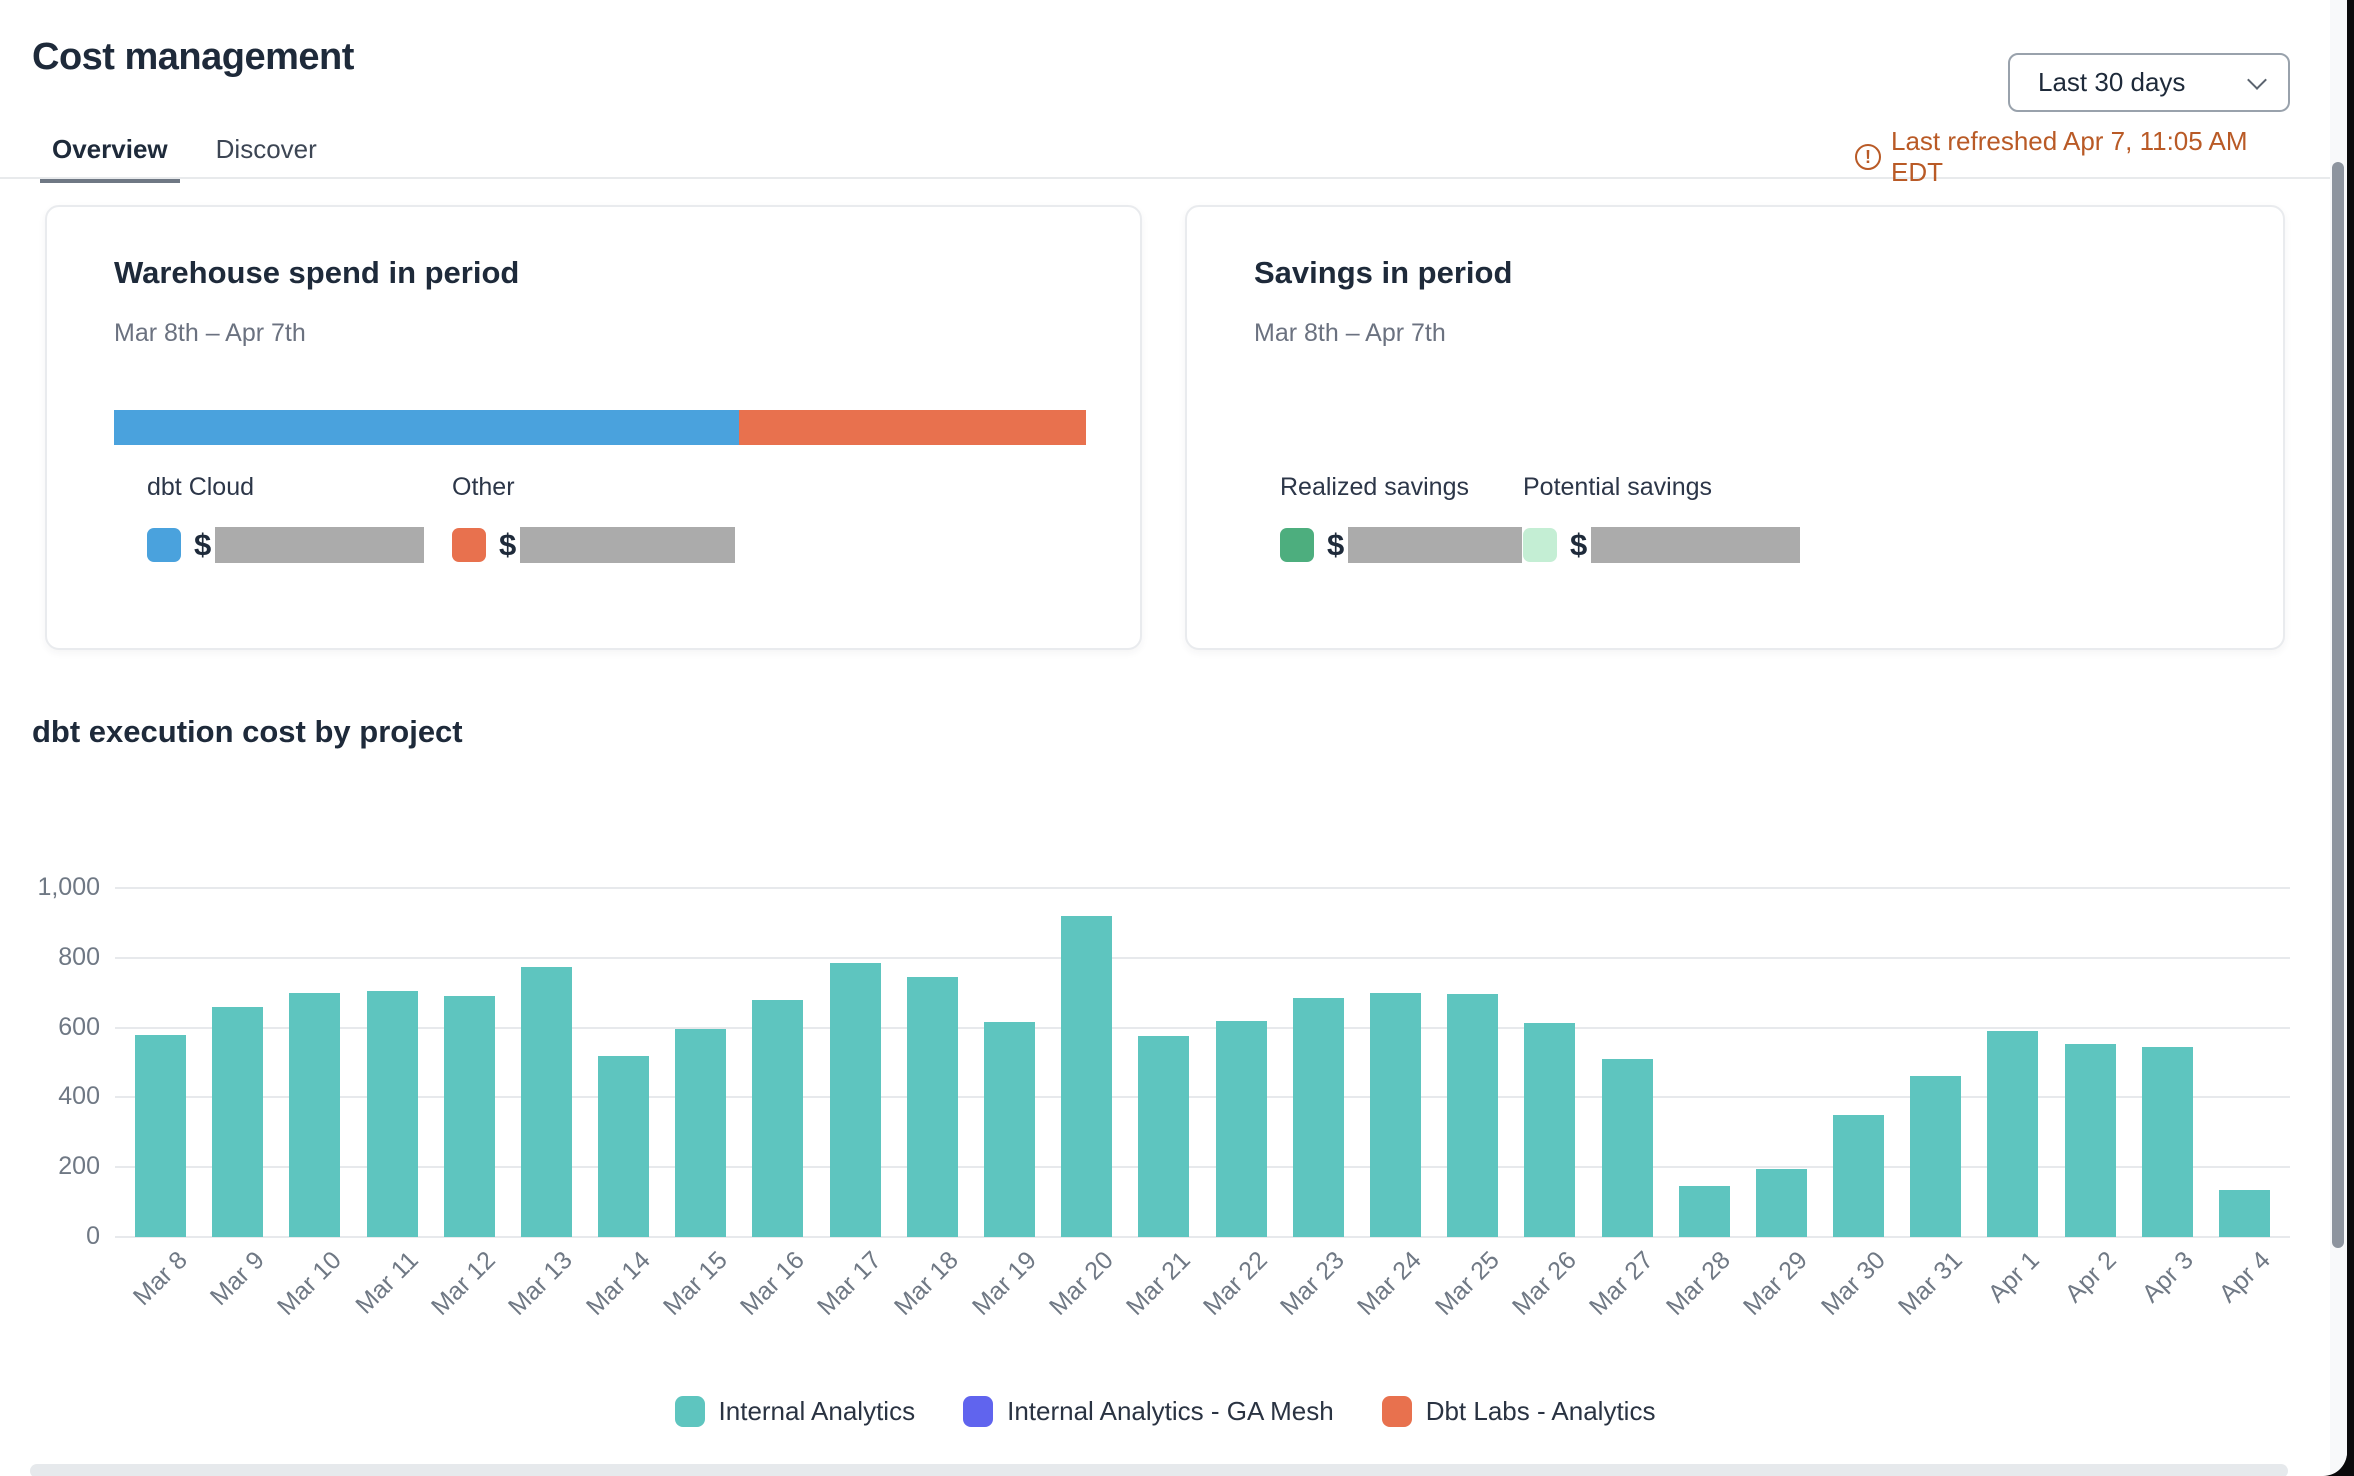  Describe the element at coordinates (110, 158) in the screenshot. I see `tab-overview: Overview` at that location.